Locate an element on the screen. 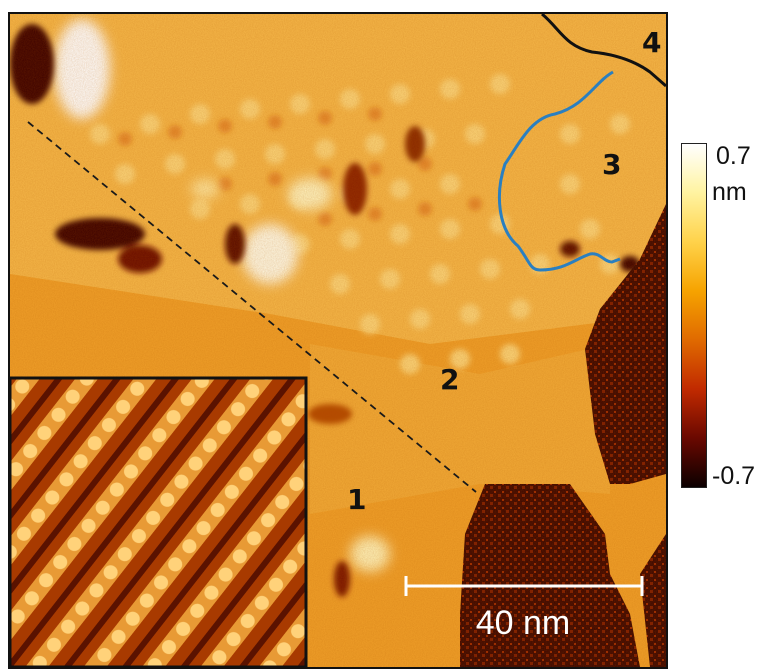 The width and height of the screenshot is (776, 669). region-label-1: 1 is located at coordinates (356, 499).